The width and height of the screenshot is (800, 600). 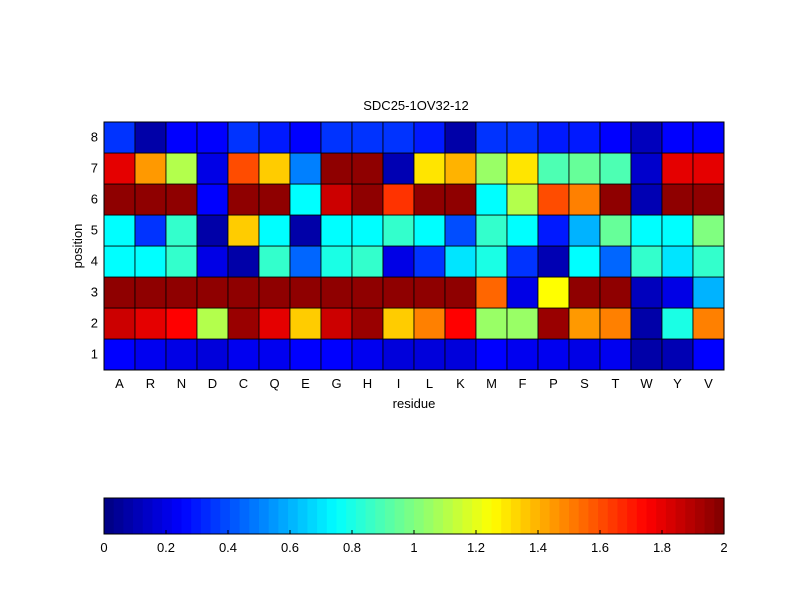 I want to click on x-axis-label: residue, so click(x=414, y=403).